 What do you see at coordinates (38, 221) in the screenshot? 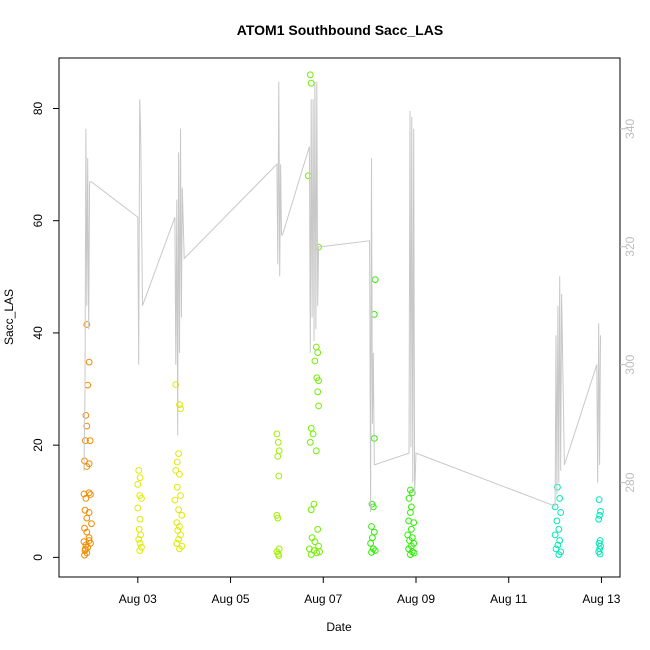
I see `y-tick-label: 60` at bounding box center [38, 221].